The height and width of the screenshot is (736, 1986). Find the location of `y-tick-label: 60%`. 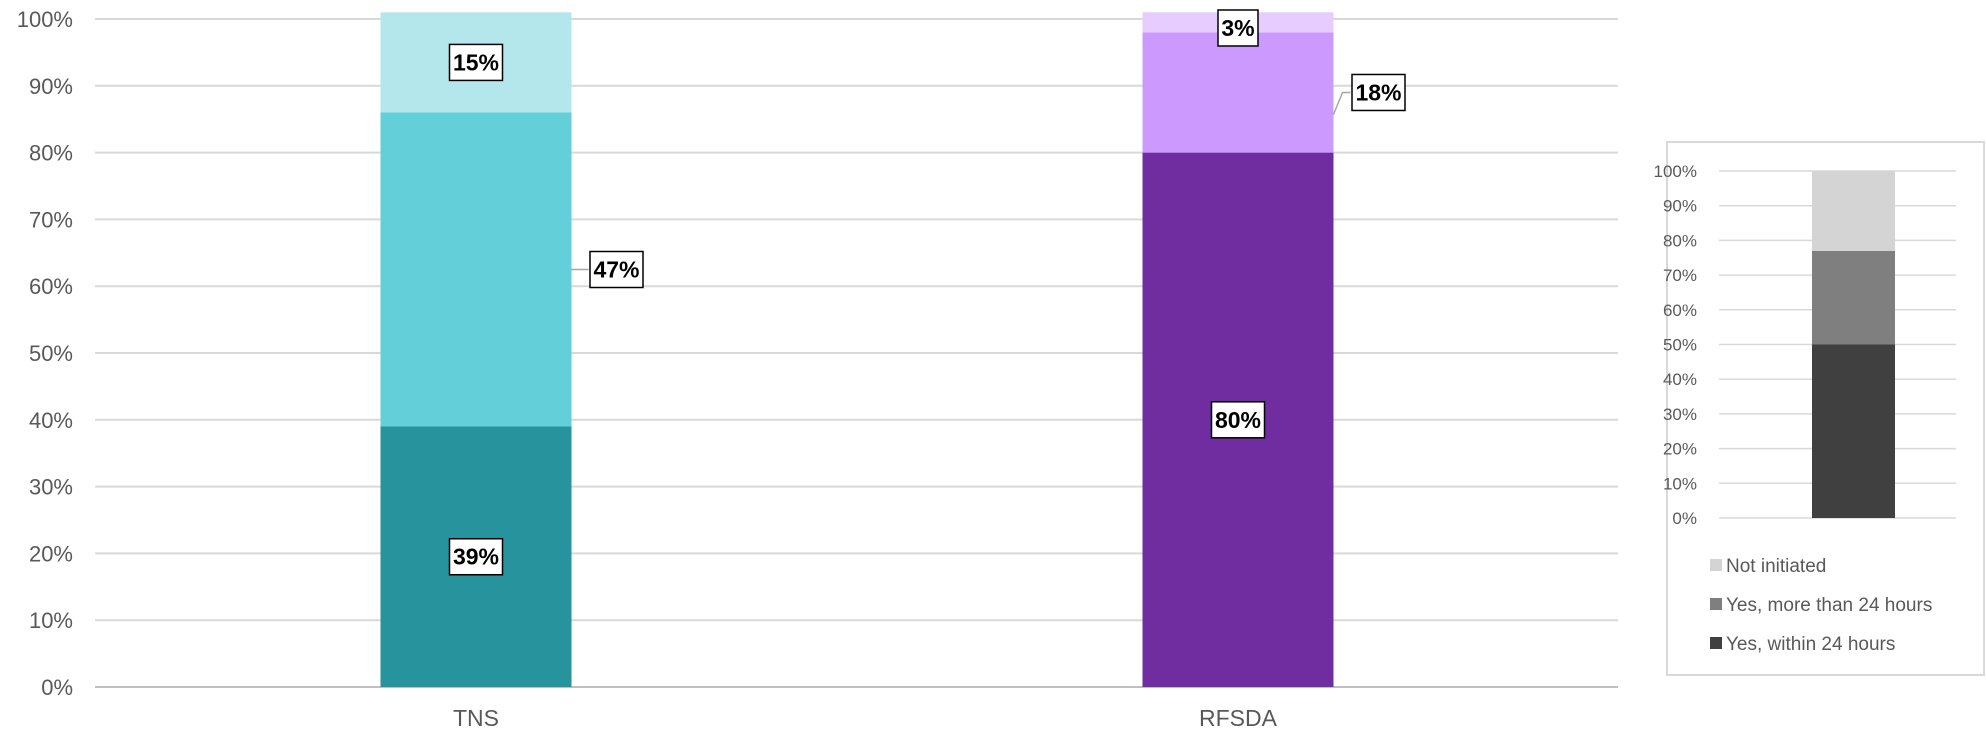

y-tick-label: 60% is located at coordinates (51, 286).